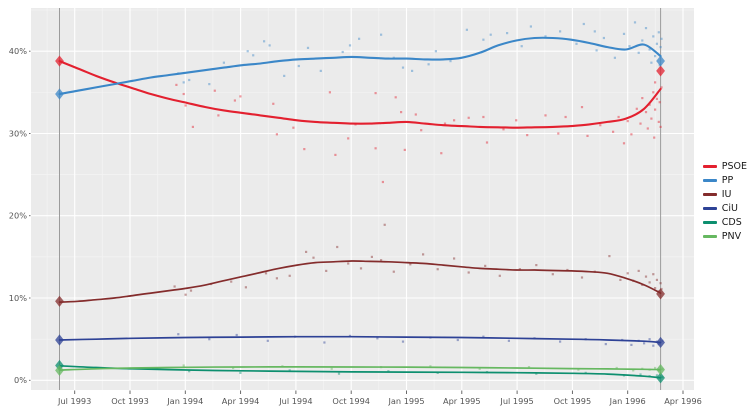 This screenshot has height=417, width=750. Describe the element at coordinates (130, 401) in the screenshot. I see `x-tick-label: Oct 1993` at that location.